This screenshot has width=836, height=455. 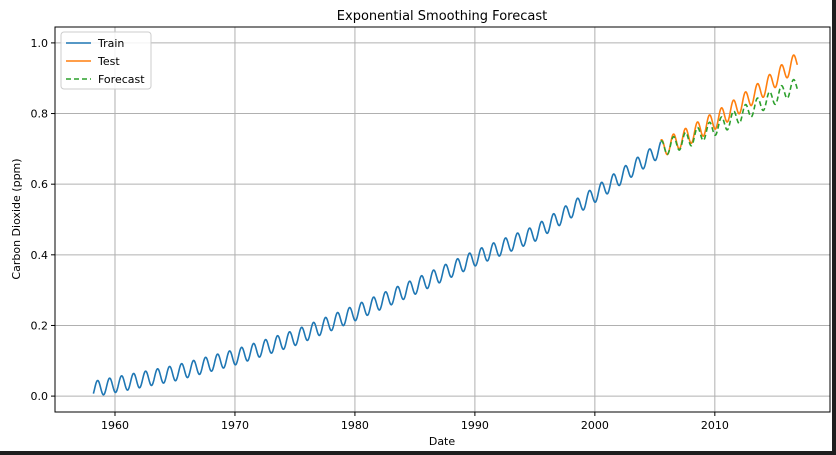 What do you see at coordinates (115, 425) in the screenshot?
I see `x-tick-label: 1960` at bounding box center [115, 425].